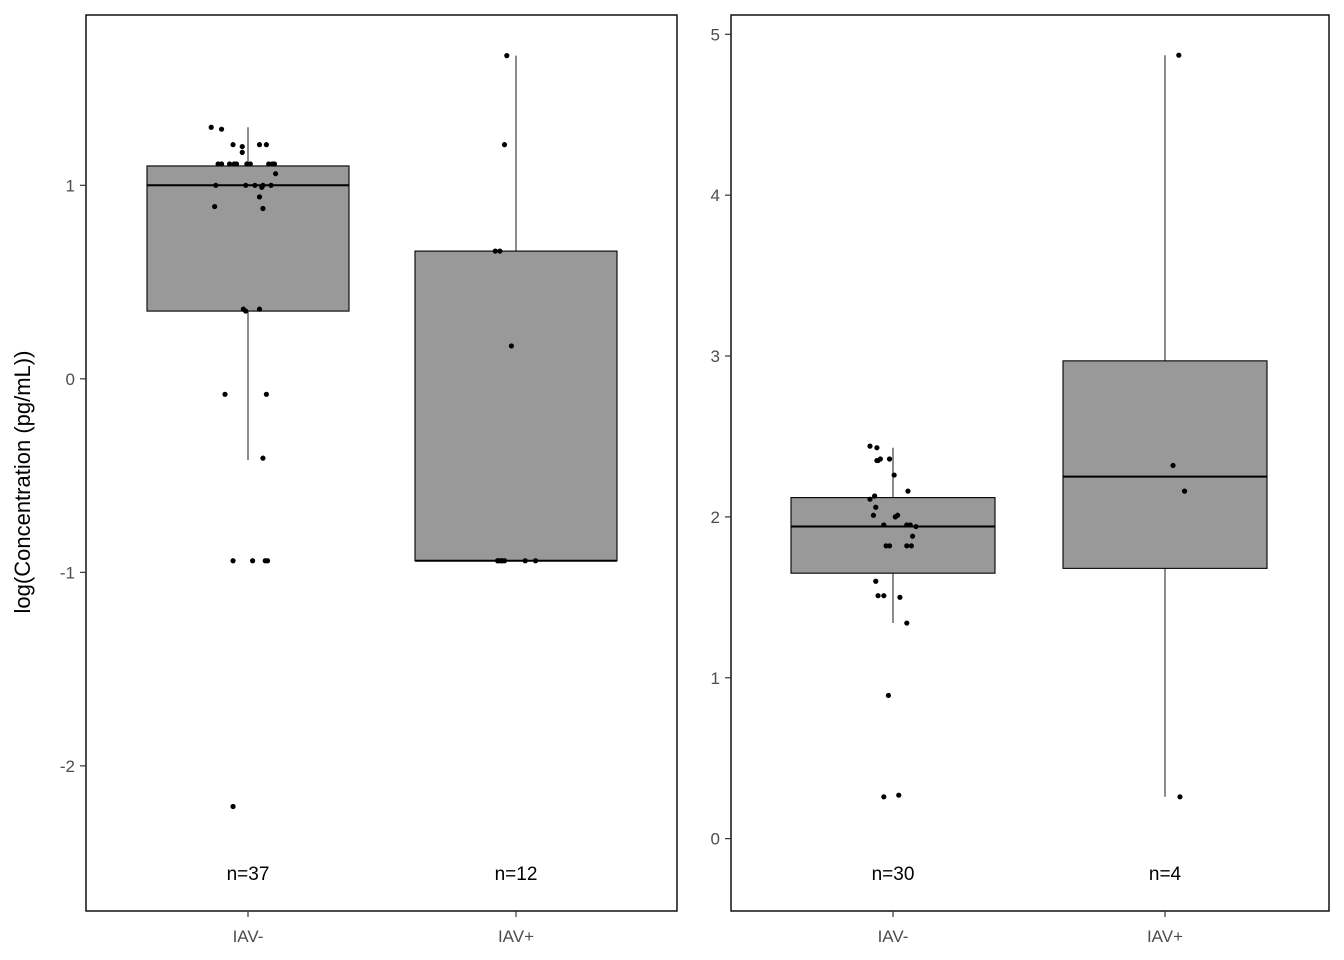 Image resolution: width=1344 pixels, height=960 pixels. Describe the element at coordinates (22, 482) in the screenshot. I see `y-axis-title: log(Concentration (pg/mL))` at that location.